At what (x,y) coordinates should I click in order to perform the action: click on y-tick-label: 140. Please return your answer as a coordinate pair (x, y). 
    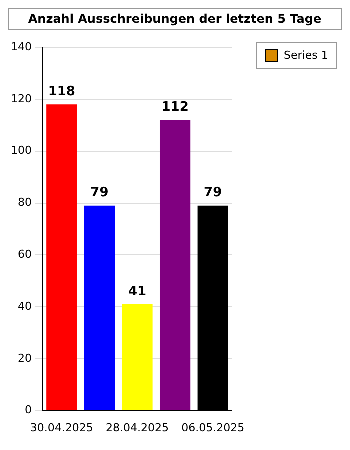
    Looking at the image, I should click on (21, 47).